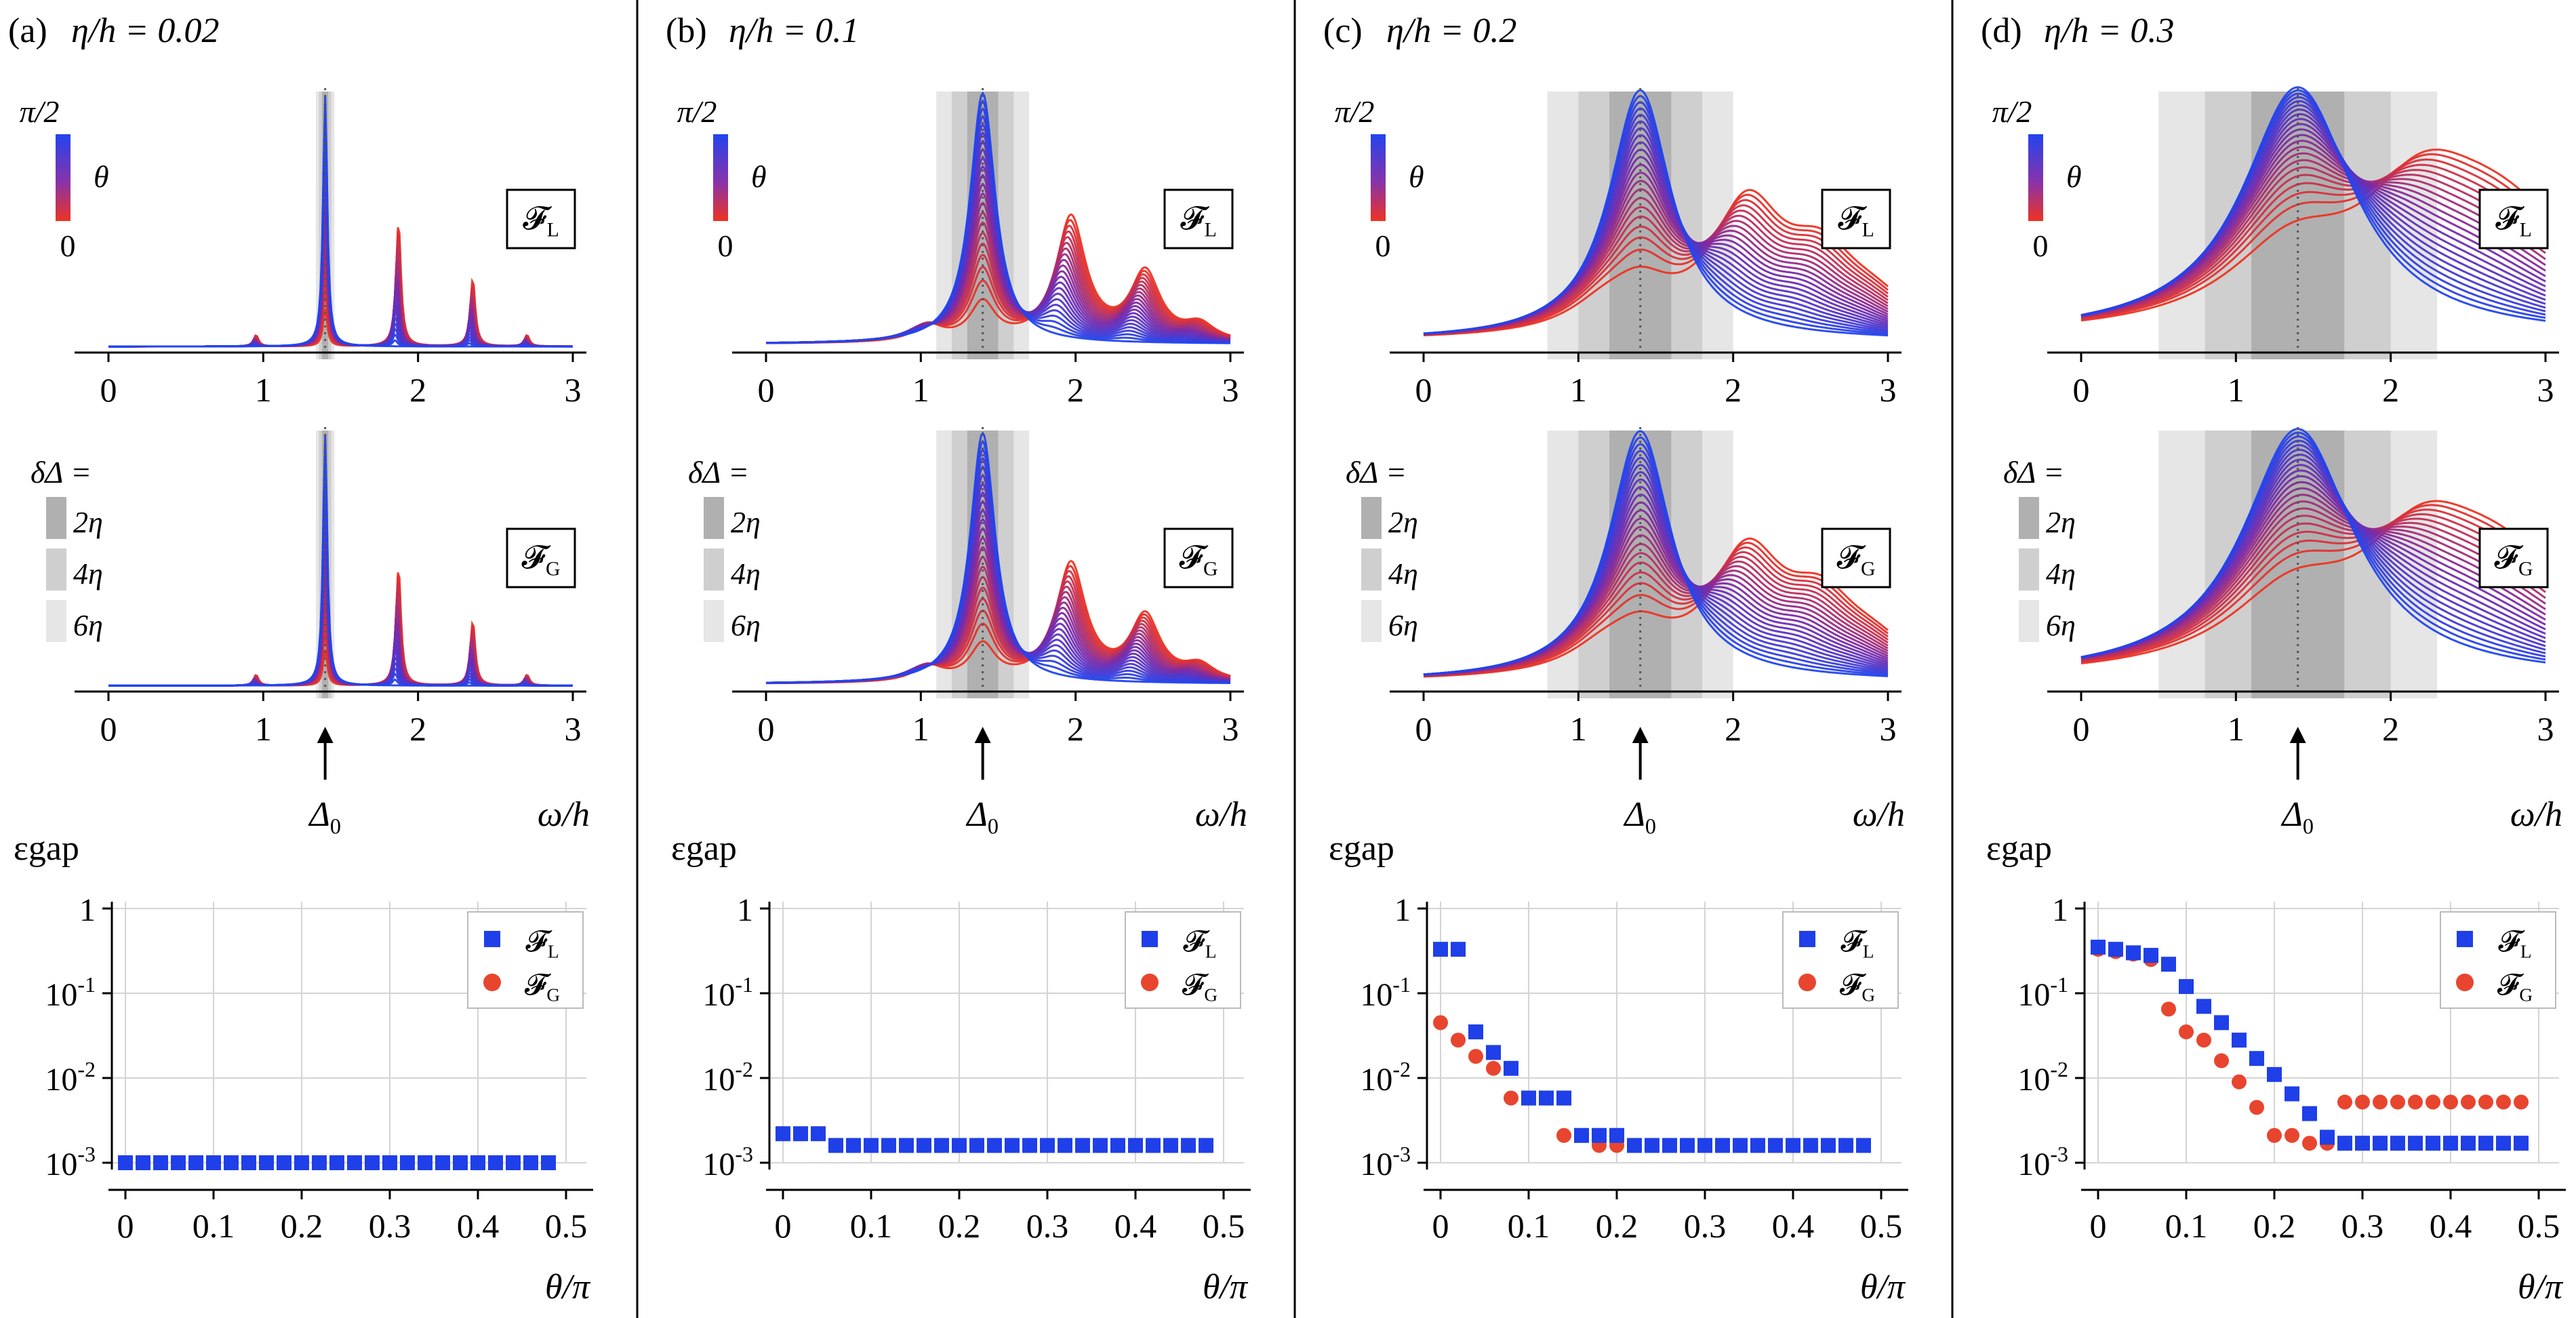 The height and width of the screenshot is (1318, 2576). Describe the element at coordinates (1402, 910) in the screenshot. I see `gap-y-tick-label: 1` at that location.